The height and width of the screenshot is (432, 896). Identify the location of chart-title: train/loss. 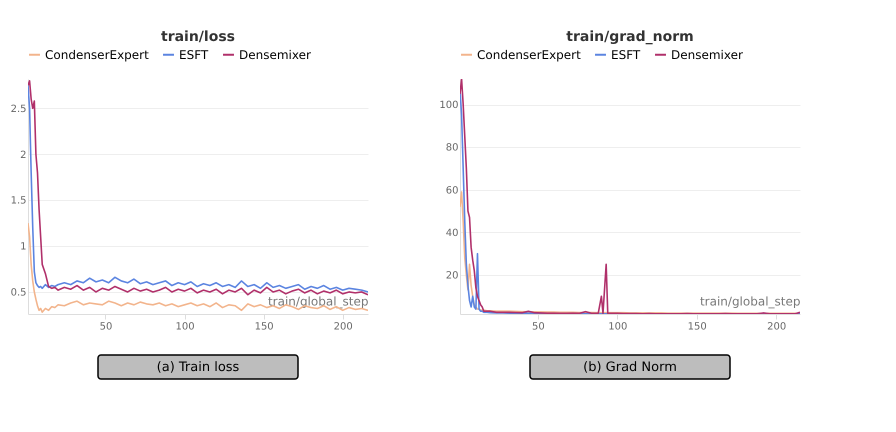
(198, 37).